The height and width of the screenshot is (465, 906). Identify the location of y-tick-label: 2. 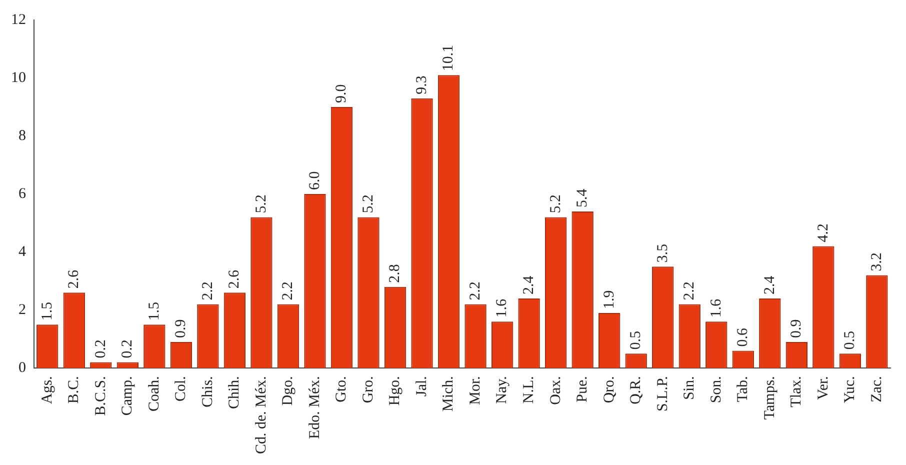
(22, 310).